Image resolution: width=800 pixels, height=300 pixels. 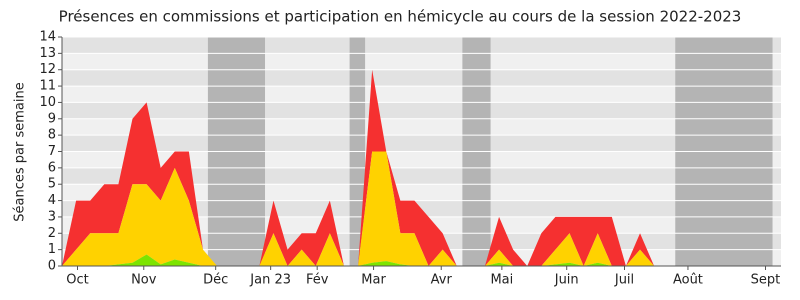 What do you see at coordinates (52, 151) in the screenshot?
I see `y-tick-label: 7` at bounding box center [52, 151].